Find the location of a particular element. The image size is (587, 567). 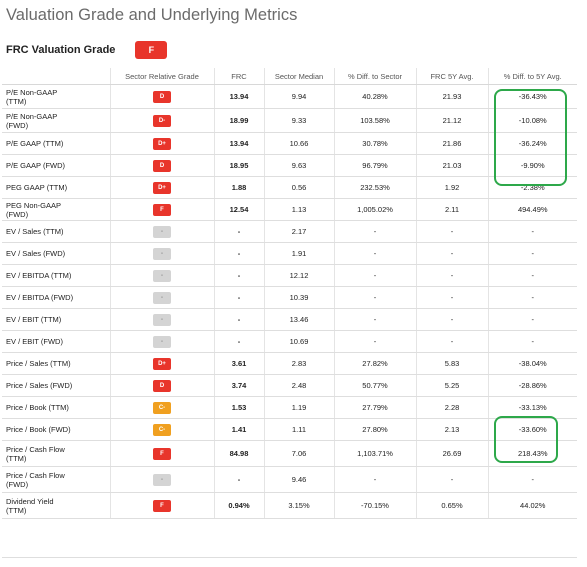

sector-median-value: 9.94 is located at coordinates (298, 96).